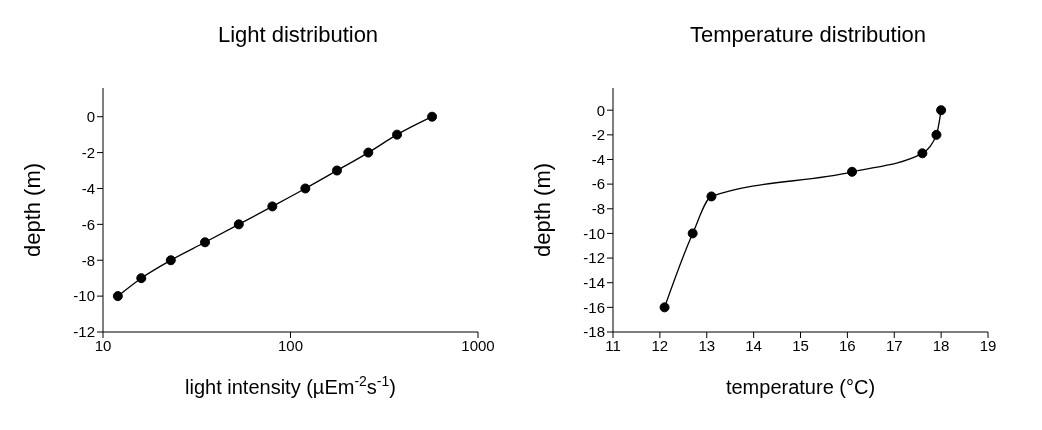  Describe the element at coordinates (800, 387) in the screenshot. I see `x-axis-title: temperature (°C)` at that location.